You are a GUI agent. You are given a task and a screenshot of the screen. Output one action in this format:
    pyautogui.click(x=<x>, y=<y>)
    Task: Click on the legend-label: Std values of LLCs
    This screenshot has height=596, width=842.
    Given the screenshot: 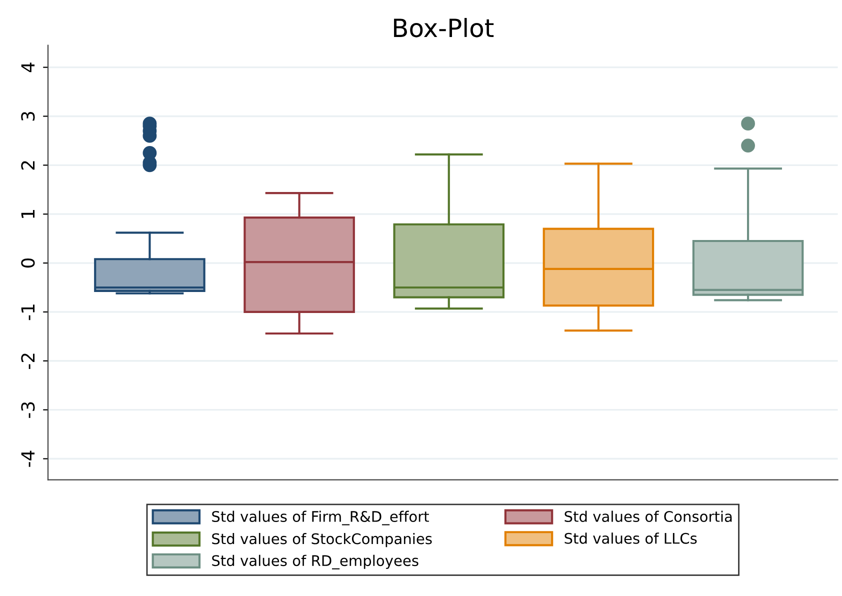 What is the action you would take?
    pyautogui.click(x=630, y=538)
    